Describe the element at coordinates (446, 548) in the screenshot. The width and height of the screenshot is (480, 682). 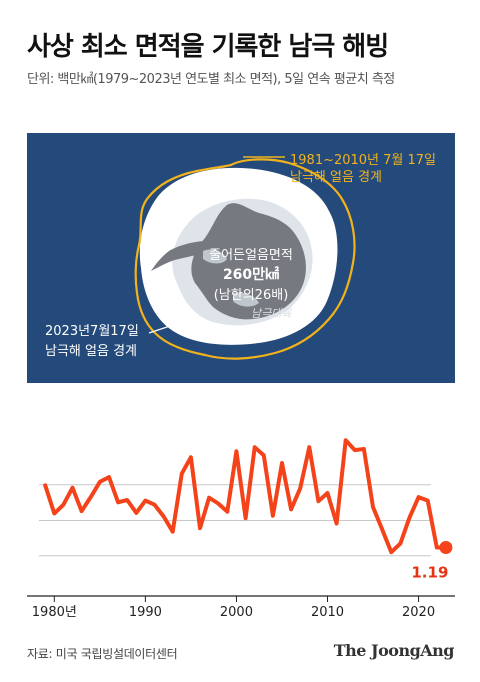
I see `last-point-marker` at that location.